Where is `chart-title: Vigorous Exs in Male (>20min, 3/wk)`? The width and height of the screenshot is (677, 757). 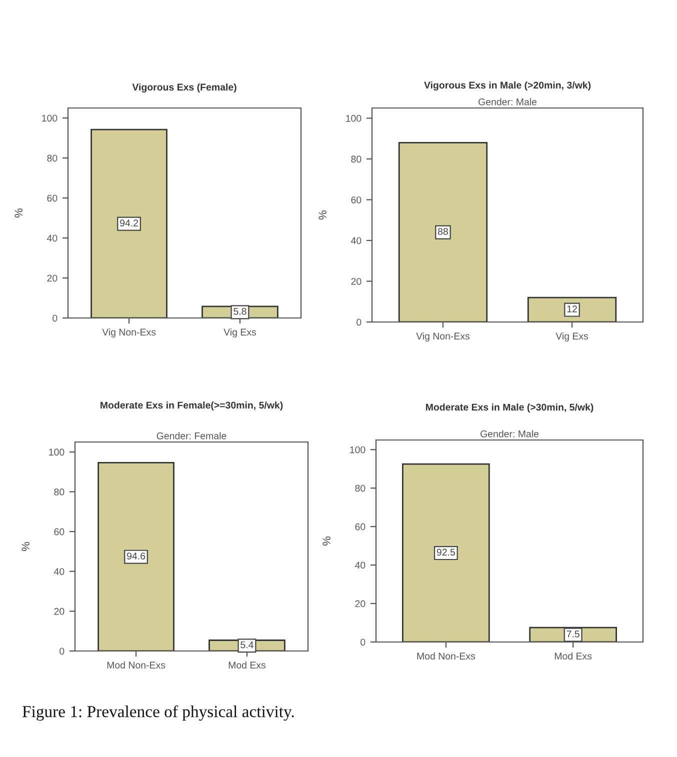 chart-title: Vigorous Exs in Male (>20min, 3/wk) is located at coordinates (507, 86).